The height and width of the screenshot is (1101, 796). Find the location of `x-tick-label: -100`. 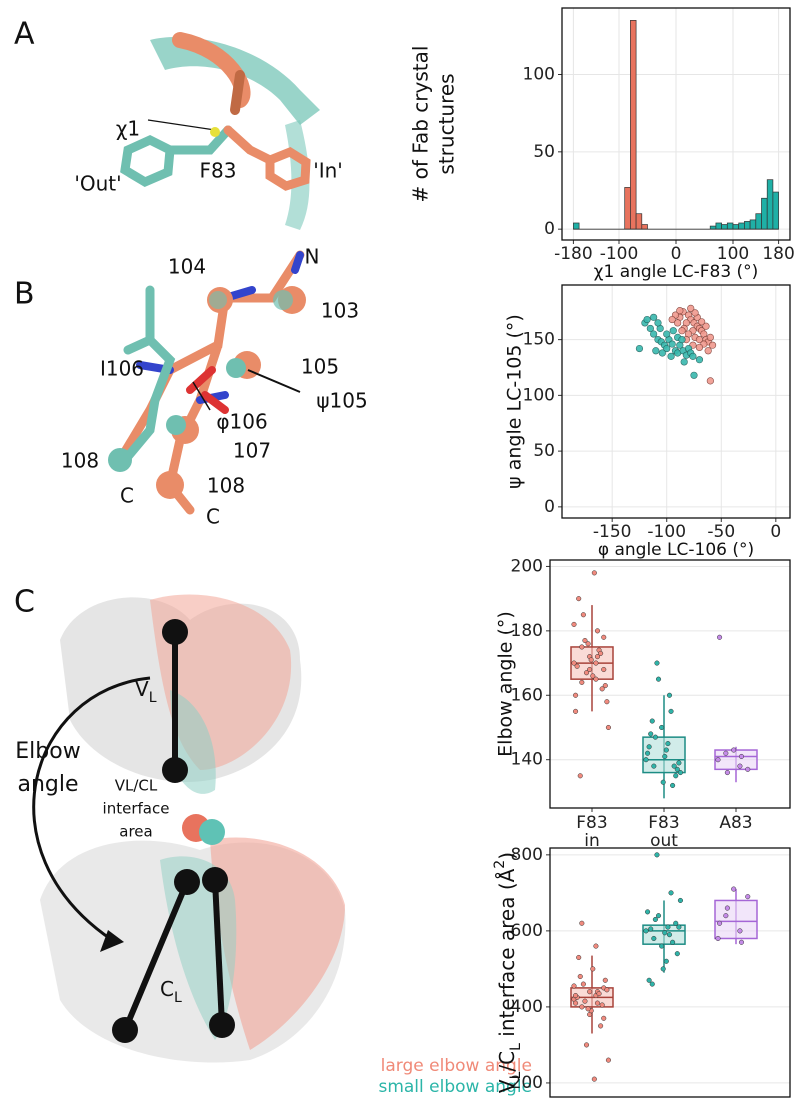

x-tick-label: -100 is located at coordinates (666, 532).